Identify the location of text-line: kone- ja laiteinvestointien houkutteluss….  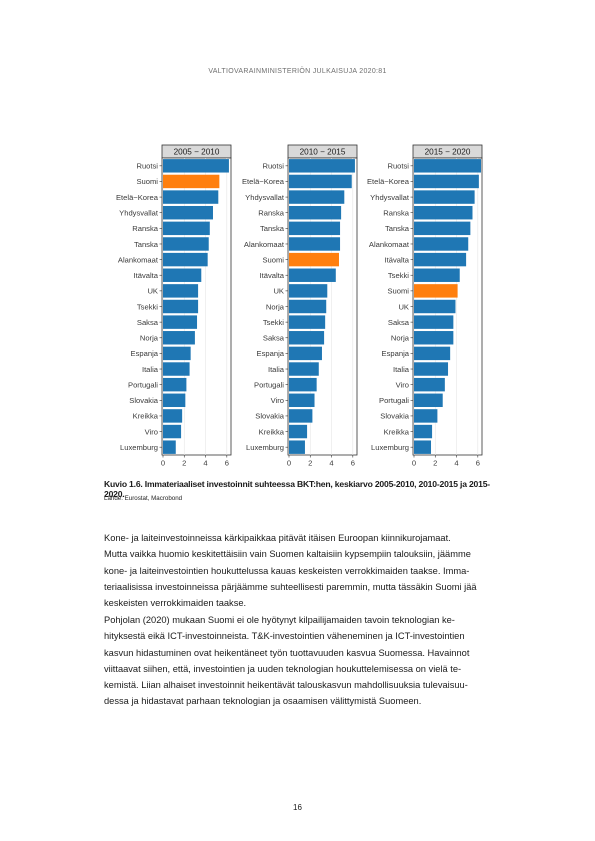
(297, 571).